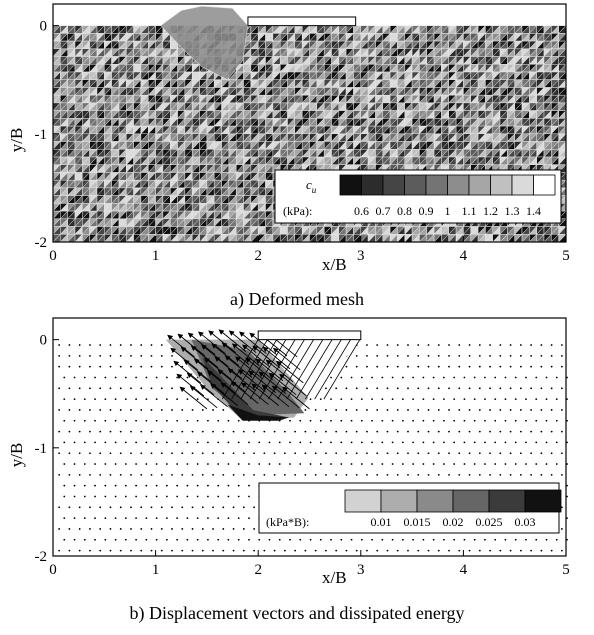 The height and width of the screenshot is (635, 594). What do you see at coordinates (258, 256) in the screenshot?
I see `x-tick-label: 2` at bounding box center [258, 256].